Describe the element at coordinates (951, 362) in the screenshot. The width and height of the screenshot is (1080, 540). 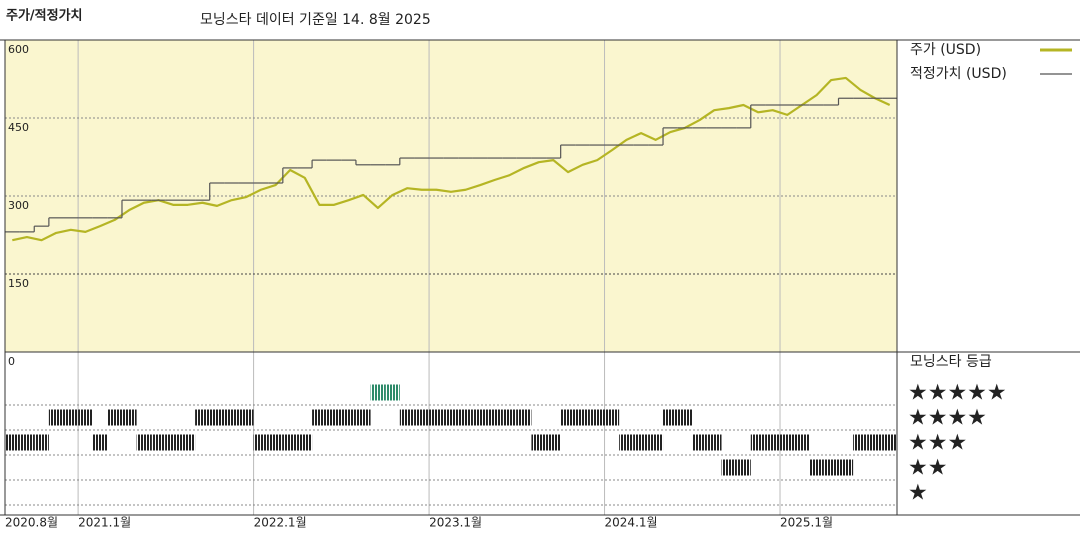
I see `rating-title: 모닝스타 등급` at that location.